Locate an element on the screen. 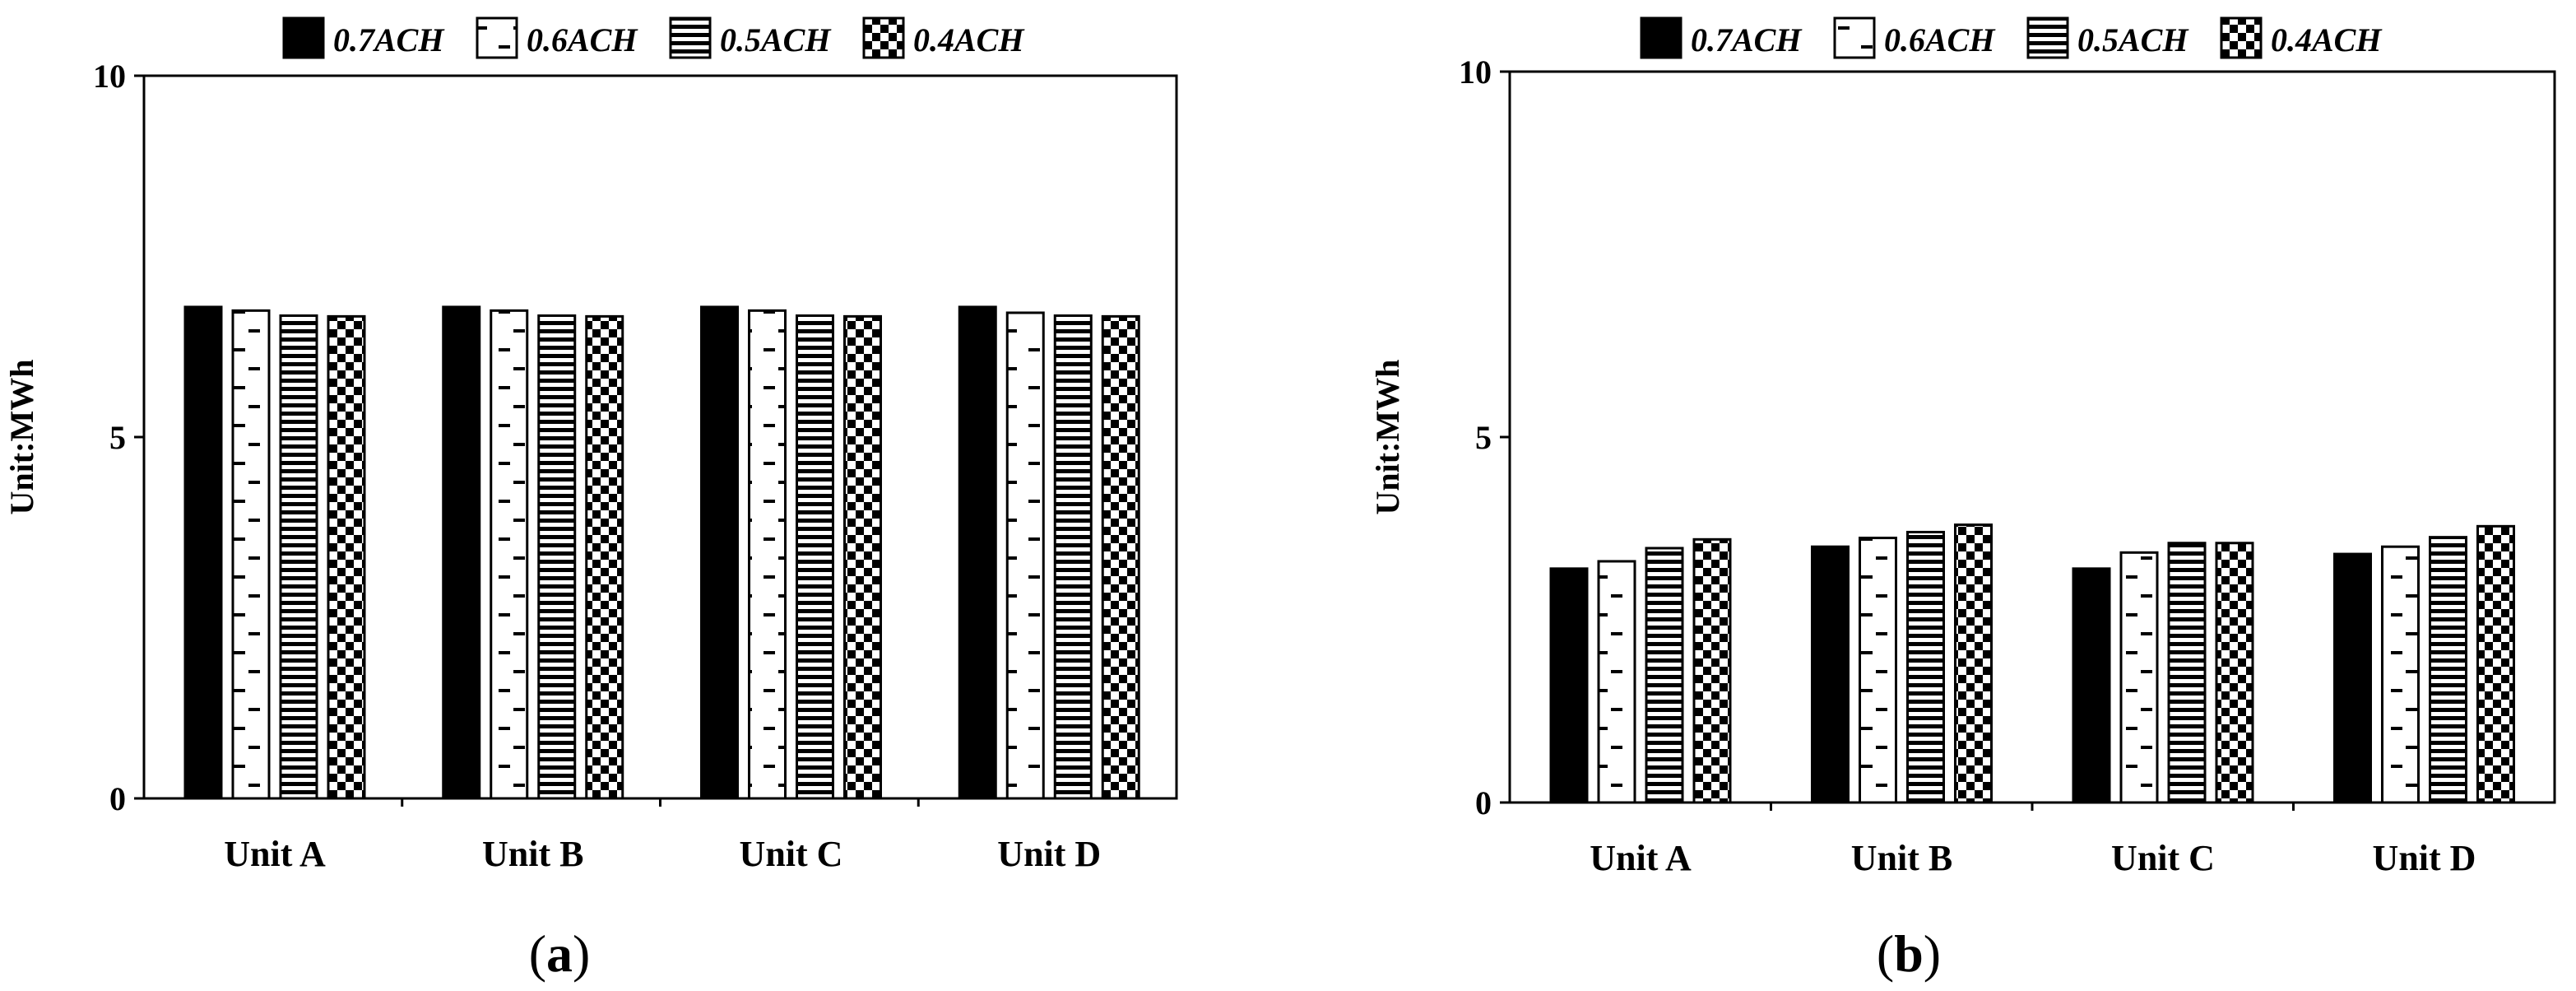  panel-caption: (a) is located at coordinates (560, 953).